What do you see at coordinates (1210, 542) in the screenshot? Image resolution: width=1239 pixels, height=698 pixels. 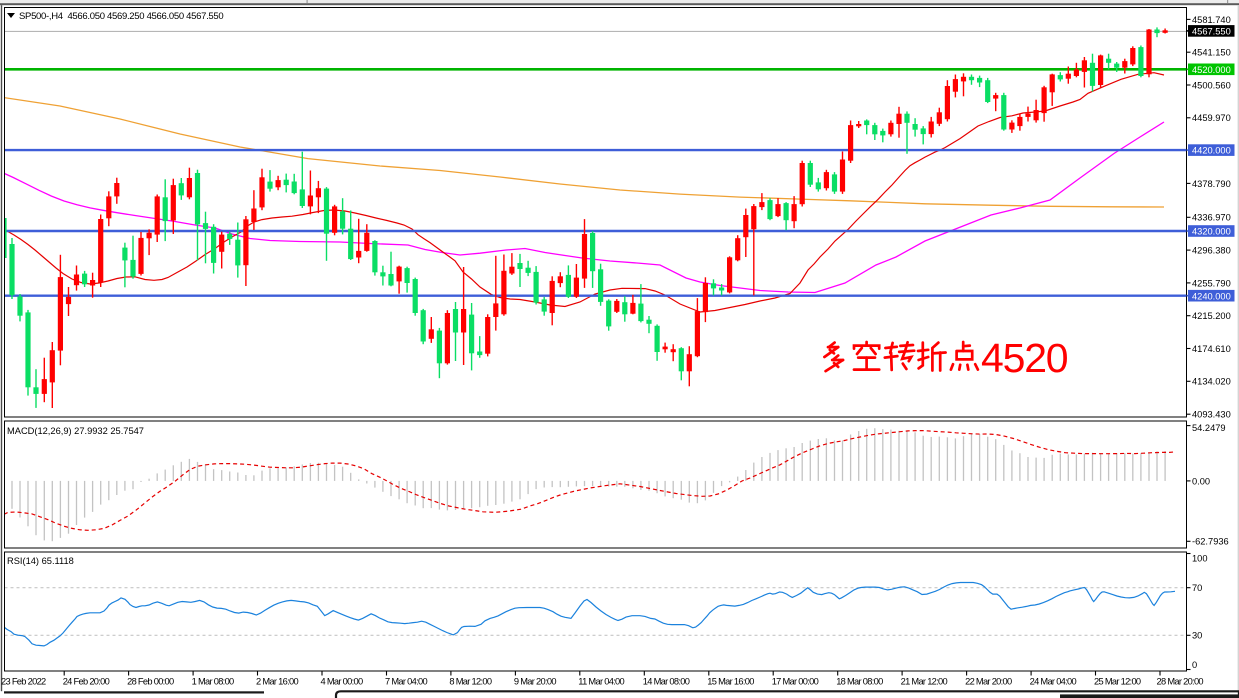 I see `svg-text: -62.7936` at bounding box center [1210, 542].